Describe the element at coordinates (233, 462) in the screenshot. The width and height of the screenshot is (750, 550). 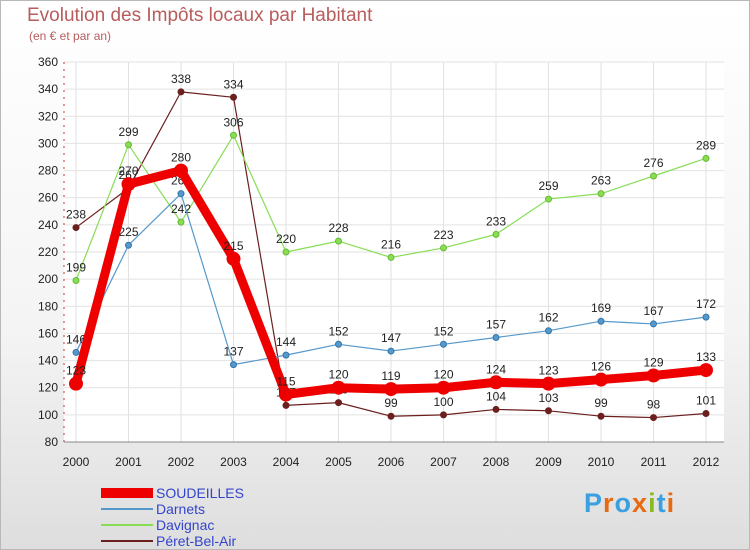
I see `x-tick-label: 2003` at that location.